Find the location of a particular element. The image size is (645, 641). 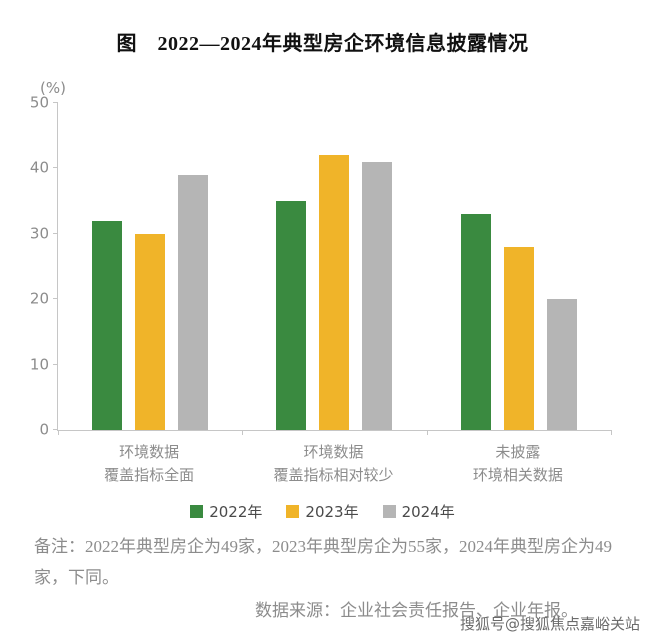

y-tick-label: 30 is located at coordinates (39, 233).